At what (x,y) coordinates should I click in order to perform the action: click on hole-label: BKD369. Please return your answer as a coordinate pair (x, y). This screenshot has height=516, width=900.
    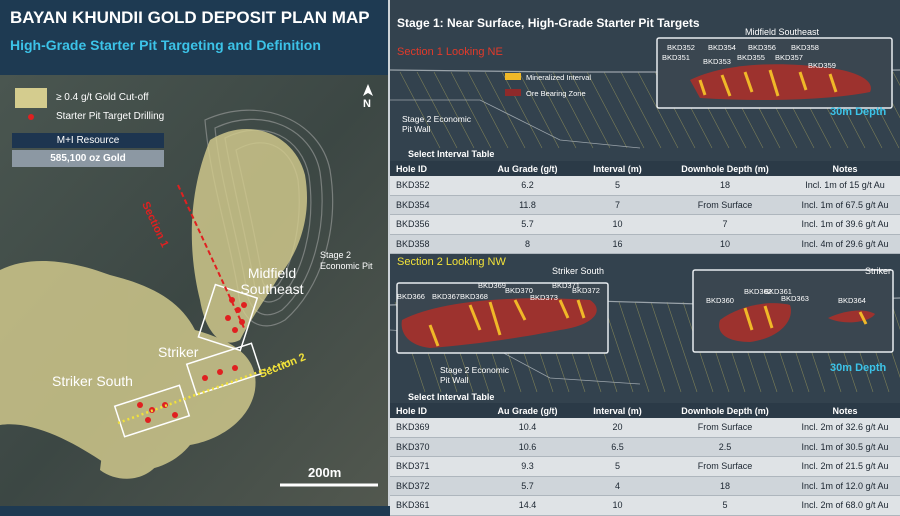
    Looking at the image, I should click on (492, 285).